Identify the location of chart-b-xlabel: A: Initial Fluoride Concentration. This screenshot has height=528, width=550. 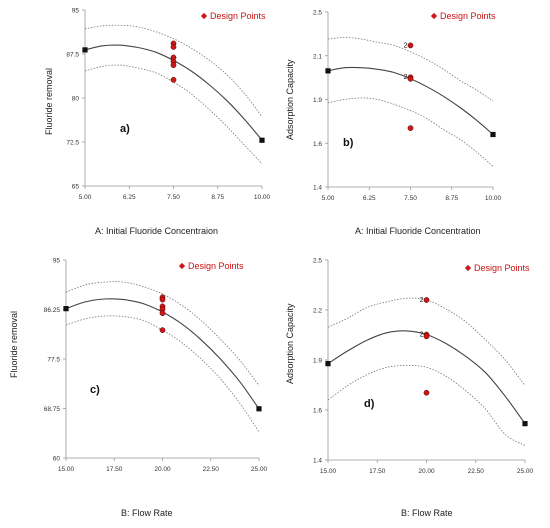
(418, 231).